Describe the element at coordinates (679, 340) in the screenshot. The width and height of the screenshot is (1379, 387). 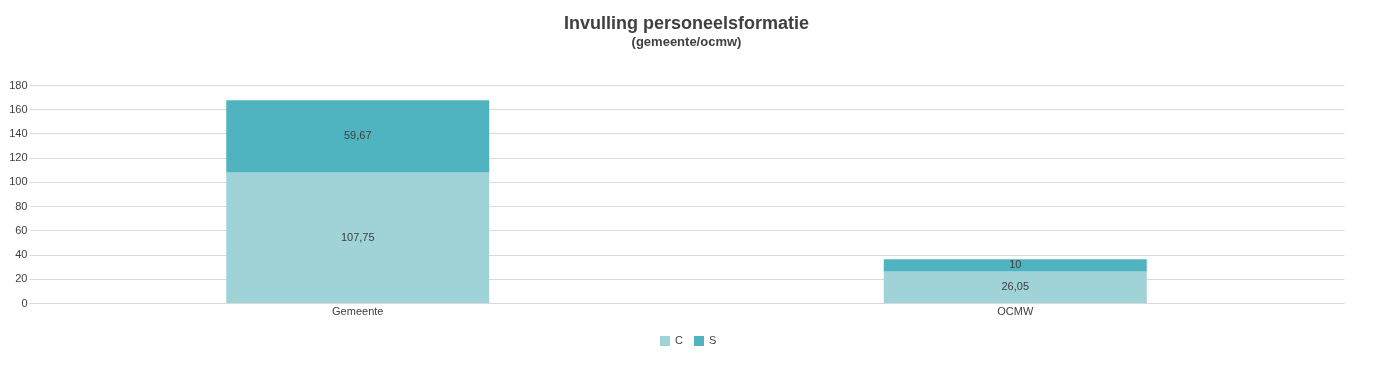
I see `legend-label: C` at that location.